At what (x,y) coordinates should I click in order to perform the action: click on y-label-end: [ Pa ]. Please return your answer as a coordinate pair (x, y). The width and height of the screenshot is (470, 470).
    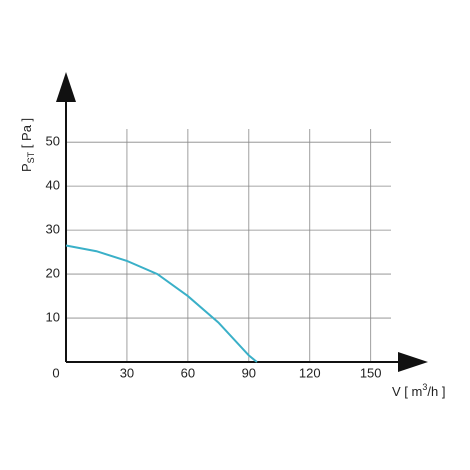
    Looking at the image, I should click on (26, 135).